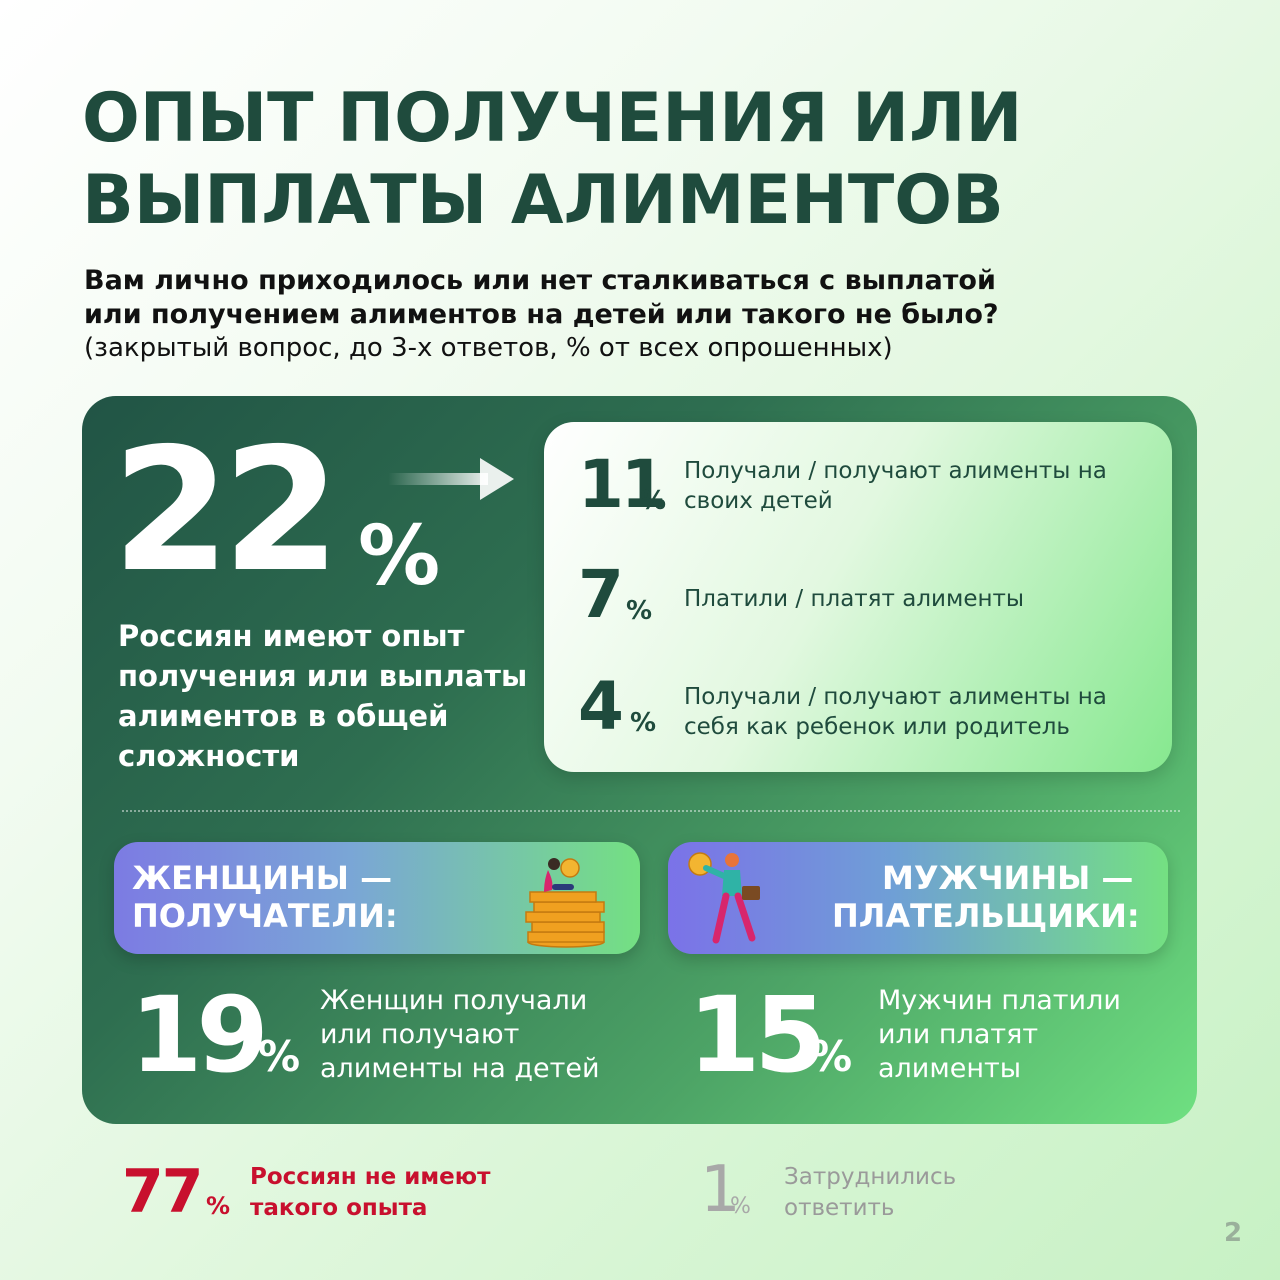 The width and height of the screenshot is (1280, 1280). I want to click on no-experience-text: Россиян не имеют такого опыта, so click(370, 1192).